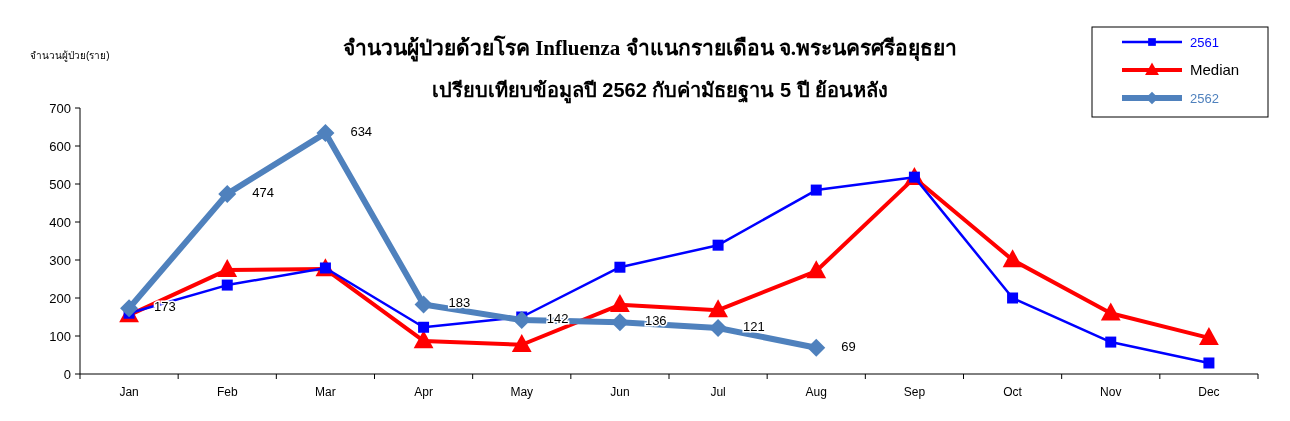  Describe the element at coordinates (1204, 98) in the screenshot. I see `legend-label: 2562` at that location.